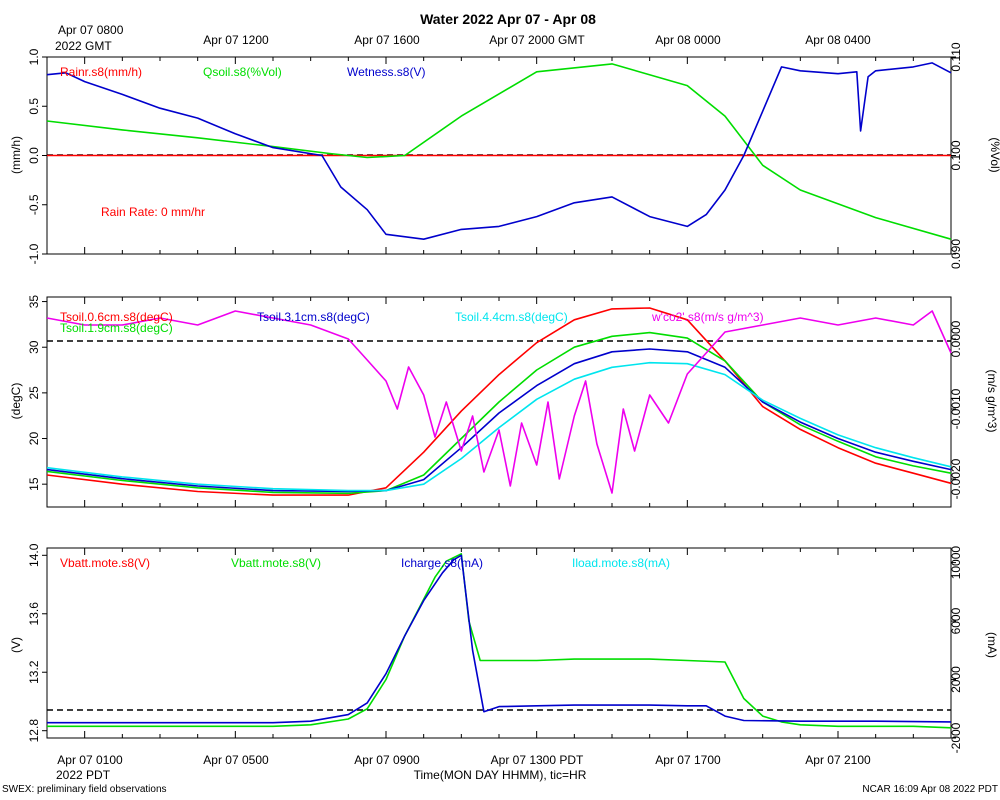  Describe the element at coordinates (153, 212) in the screenshot. I see `rain-rate-annotation: Rain Rate: 0 mm/hr` at that location.